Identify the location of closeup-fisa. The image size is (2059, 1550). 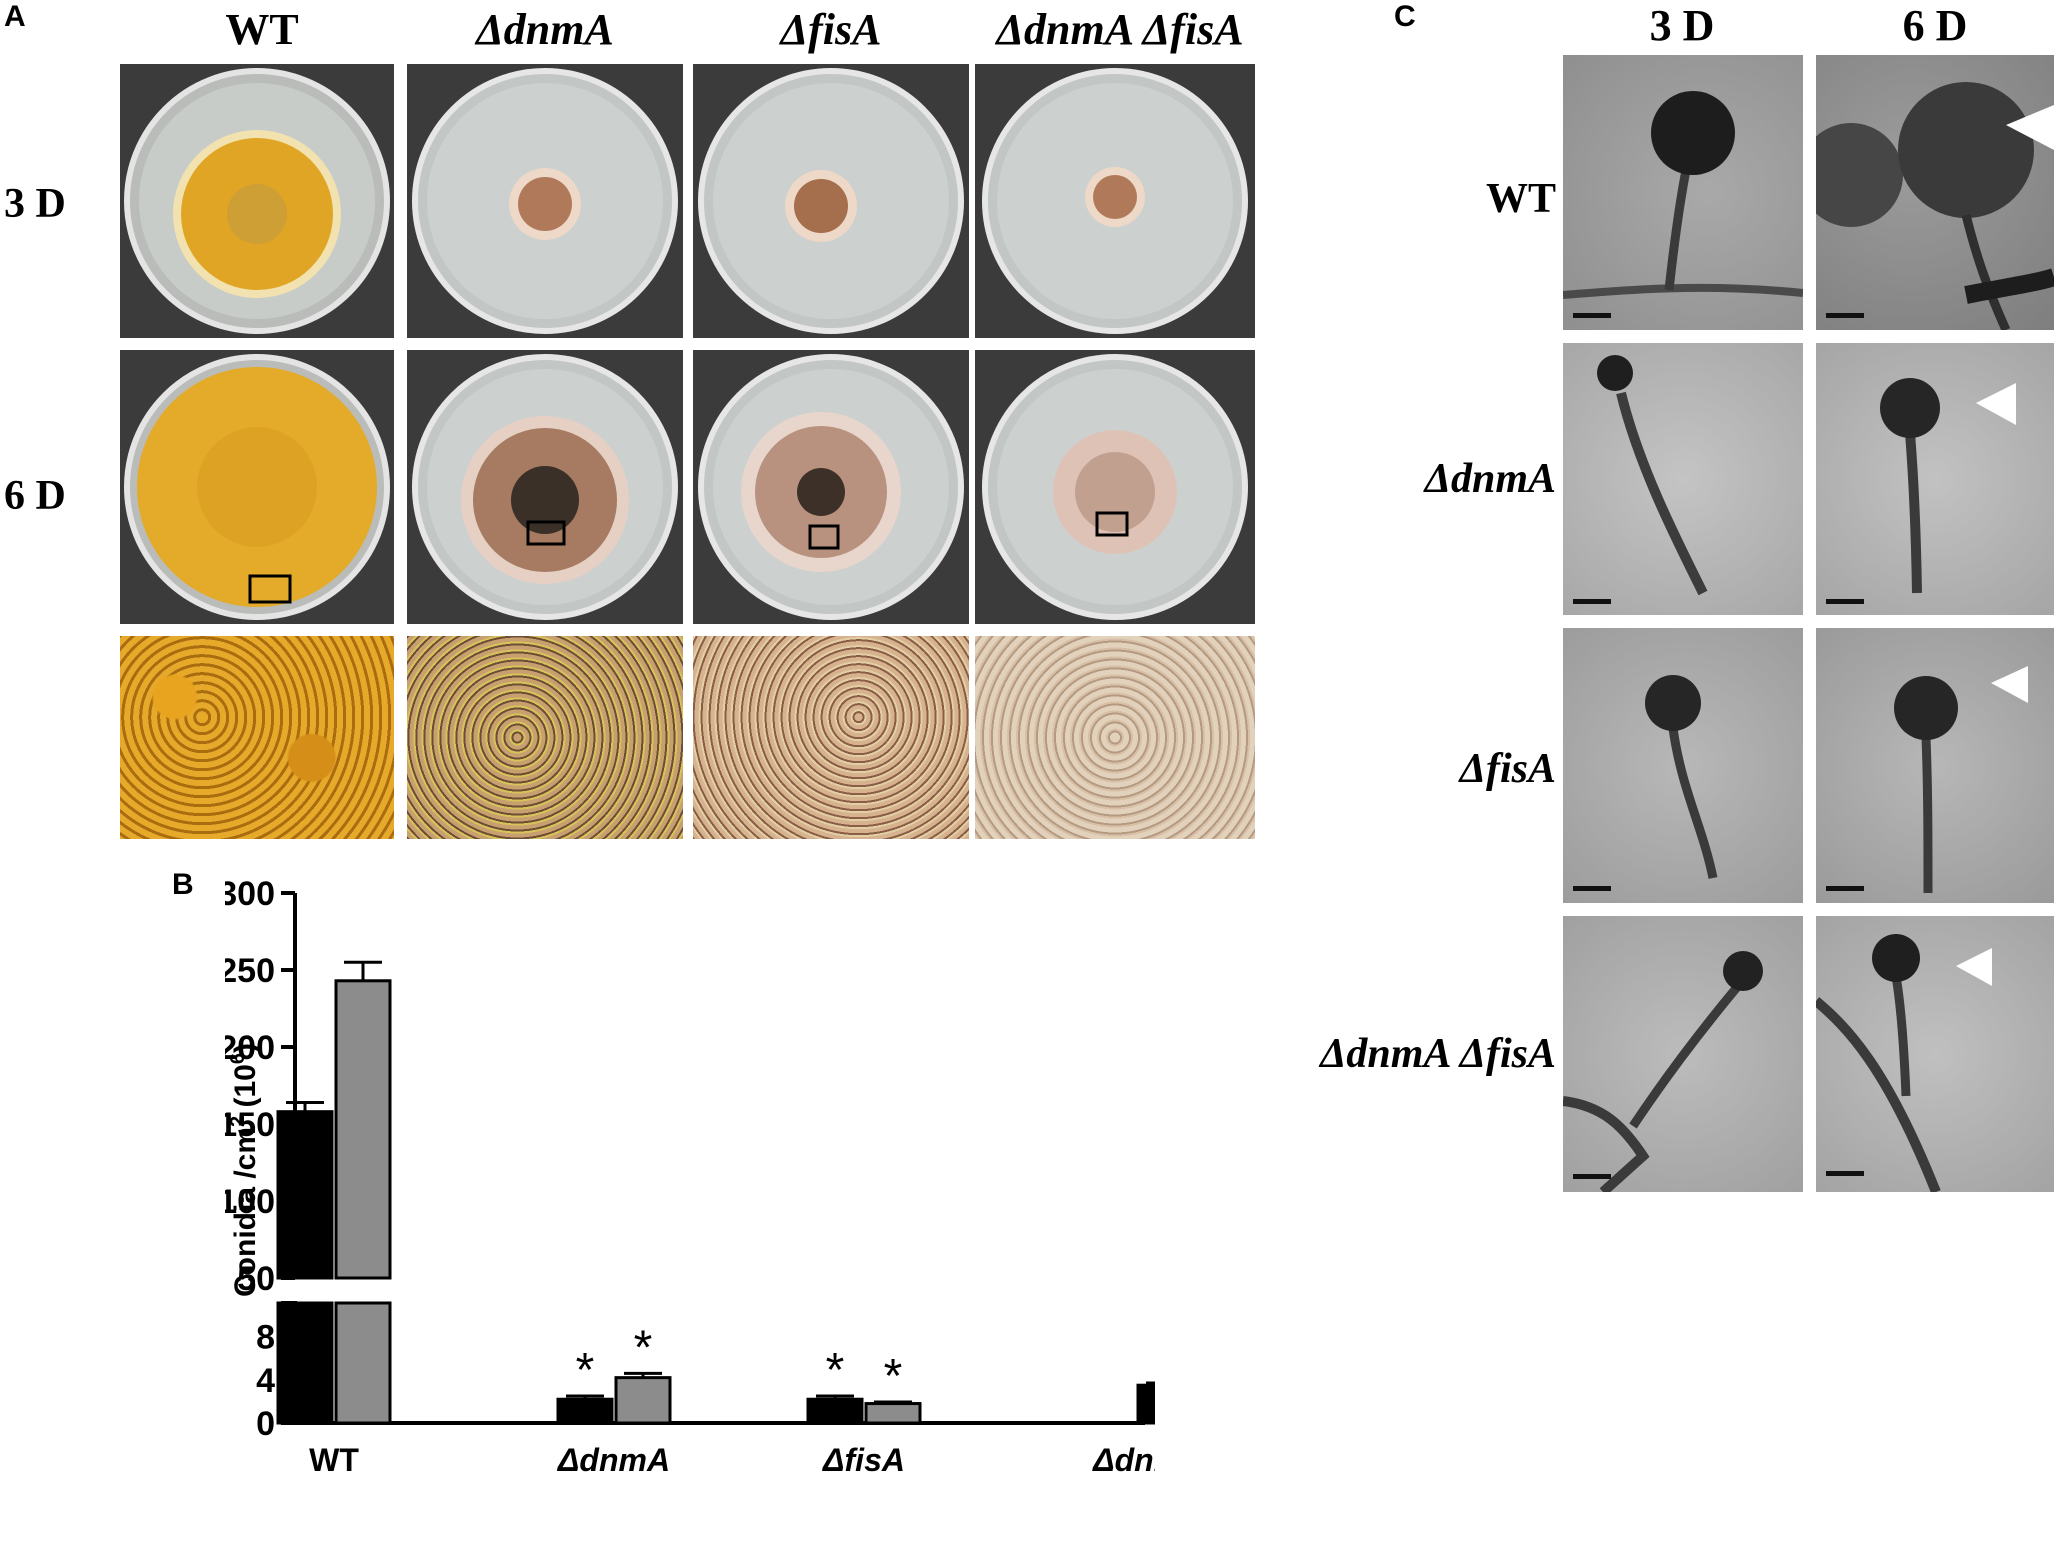
(831, 737).